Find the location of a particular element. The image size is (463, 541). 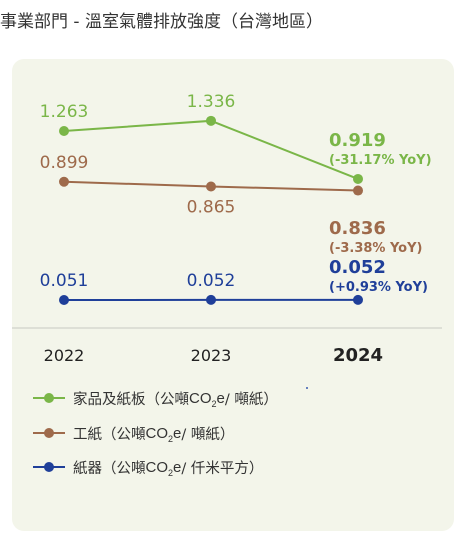

yoy-label: (-3.38% YoY) is located at coordinates (375, 248).